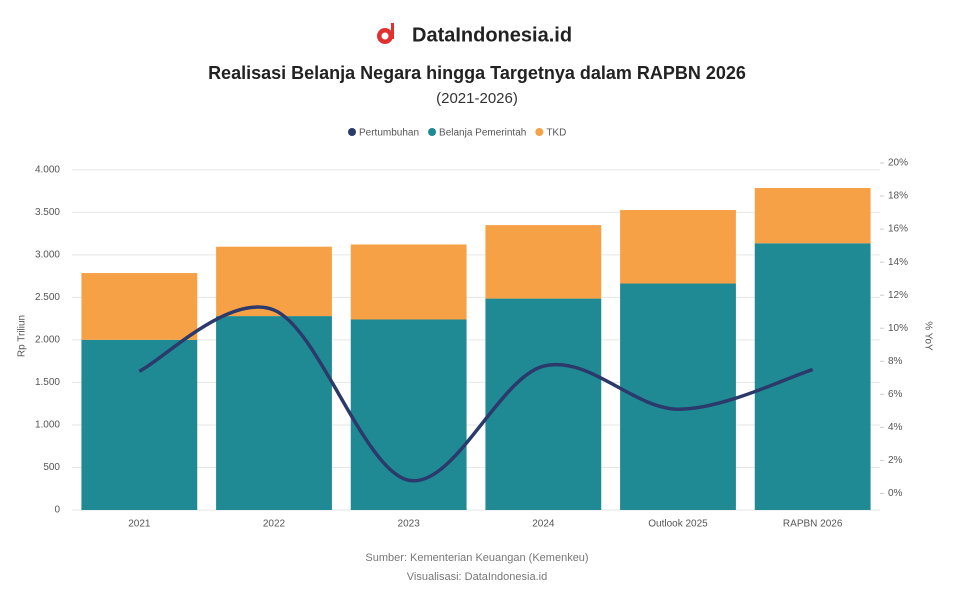 The width and height of the screenshot is (954, 596). What do you see at coordinates (898, 229) in the screenshot?
I see `y2-tick-label: 16%` at bounding box center [898, 229].